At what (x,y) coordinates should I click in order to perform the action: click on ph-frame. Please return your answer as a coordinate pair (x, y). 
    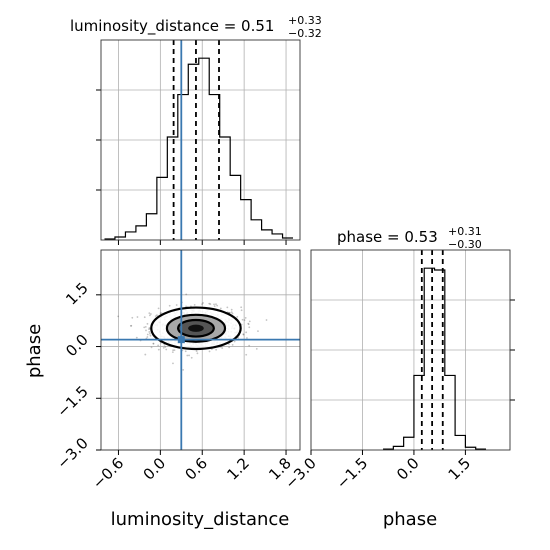
    Looking at the image, I should click on (410, 350).